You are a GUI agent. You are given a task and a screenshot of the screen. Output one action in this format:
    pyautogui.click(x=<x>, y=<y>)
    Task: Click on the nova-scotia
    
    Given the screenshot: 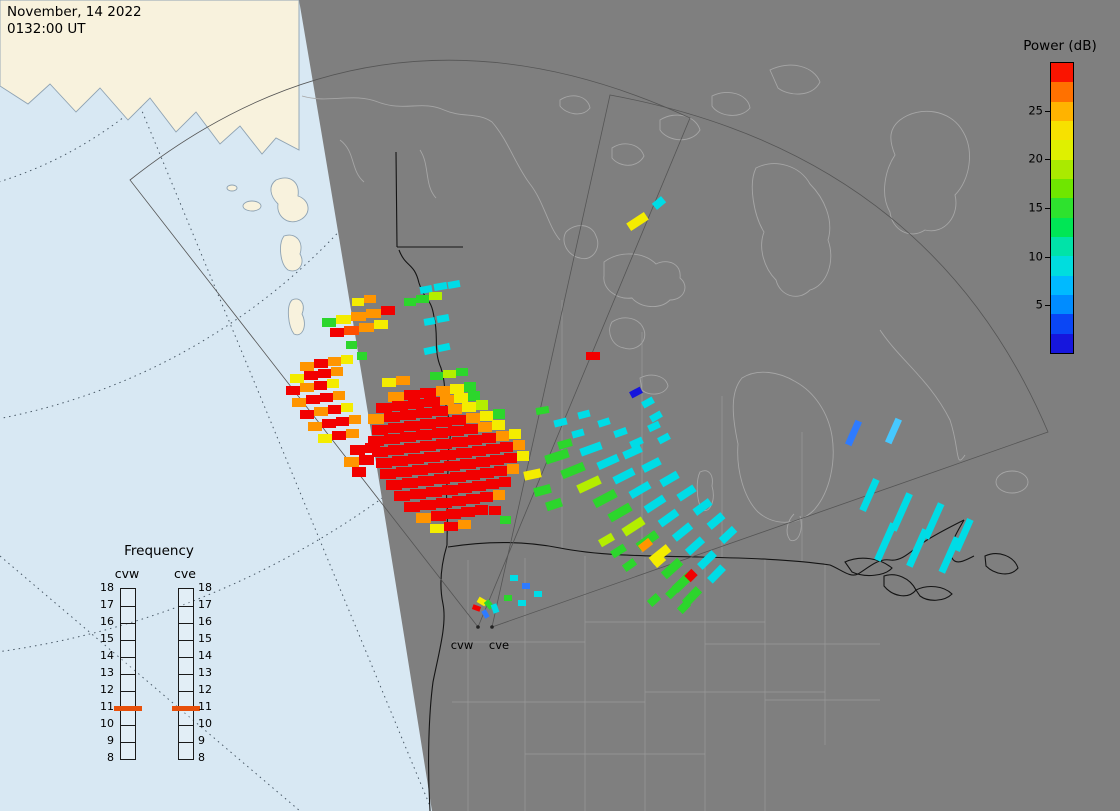 What is the action you would take?
    pyautogui.click(x=1001, y=564)
    